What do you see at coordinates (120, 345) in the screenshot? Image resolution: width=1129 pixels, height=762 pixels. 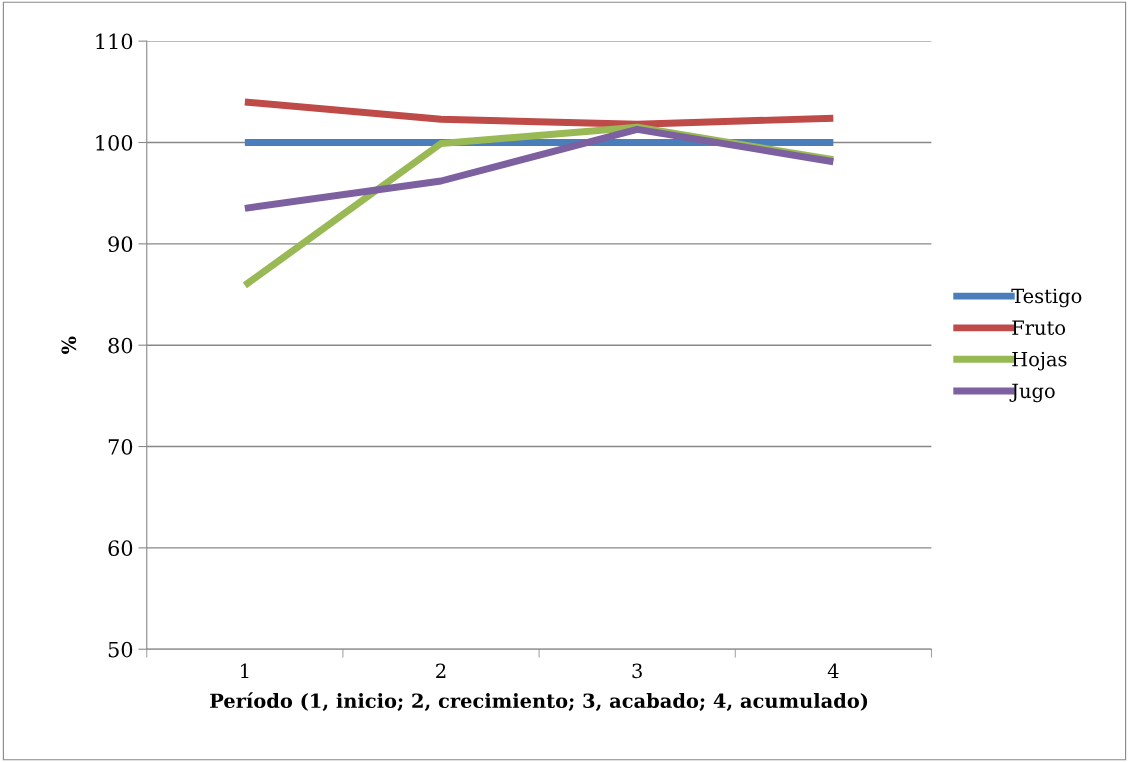 I see `y-tick-label: 80` at bounding box center [120, 345].